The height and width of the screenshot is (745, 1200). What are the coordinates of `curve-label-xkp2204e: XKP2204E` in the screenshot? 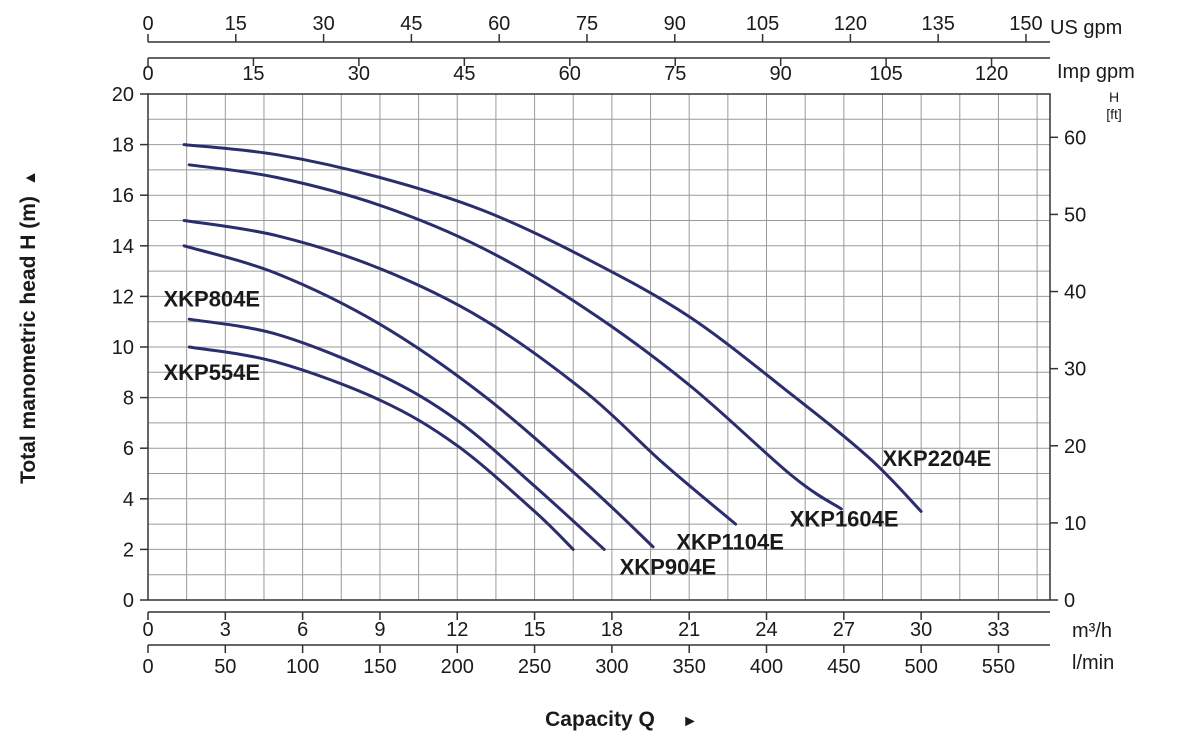 It's located at (936, 458).